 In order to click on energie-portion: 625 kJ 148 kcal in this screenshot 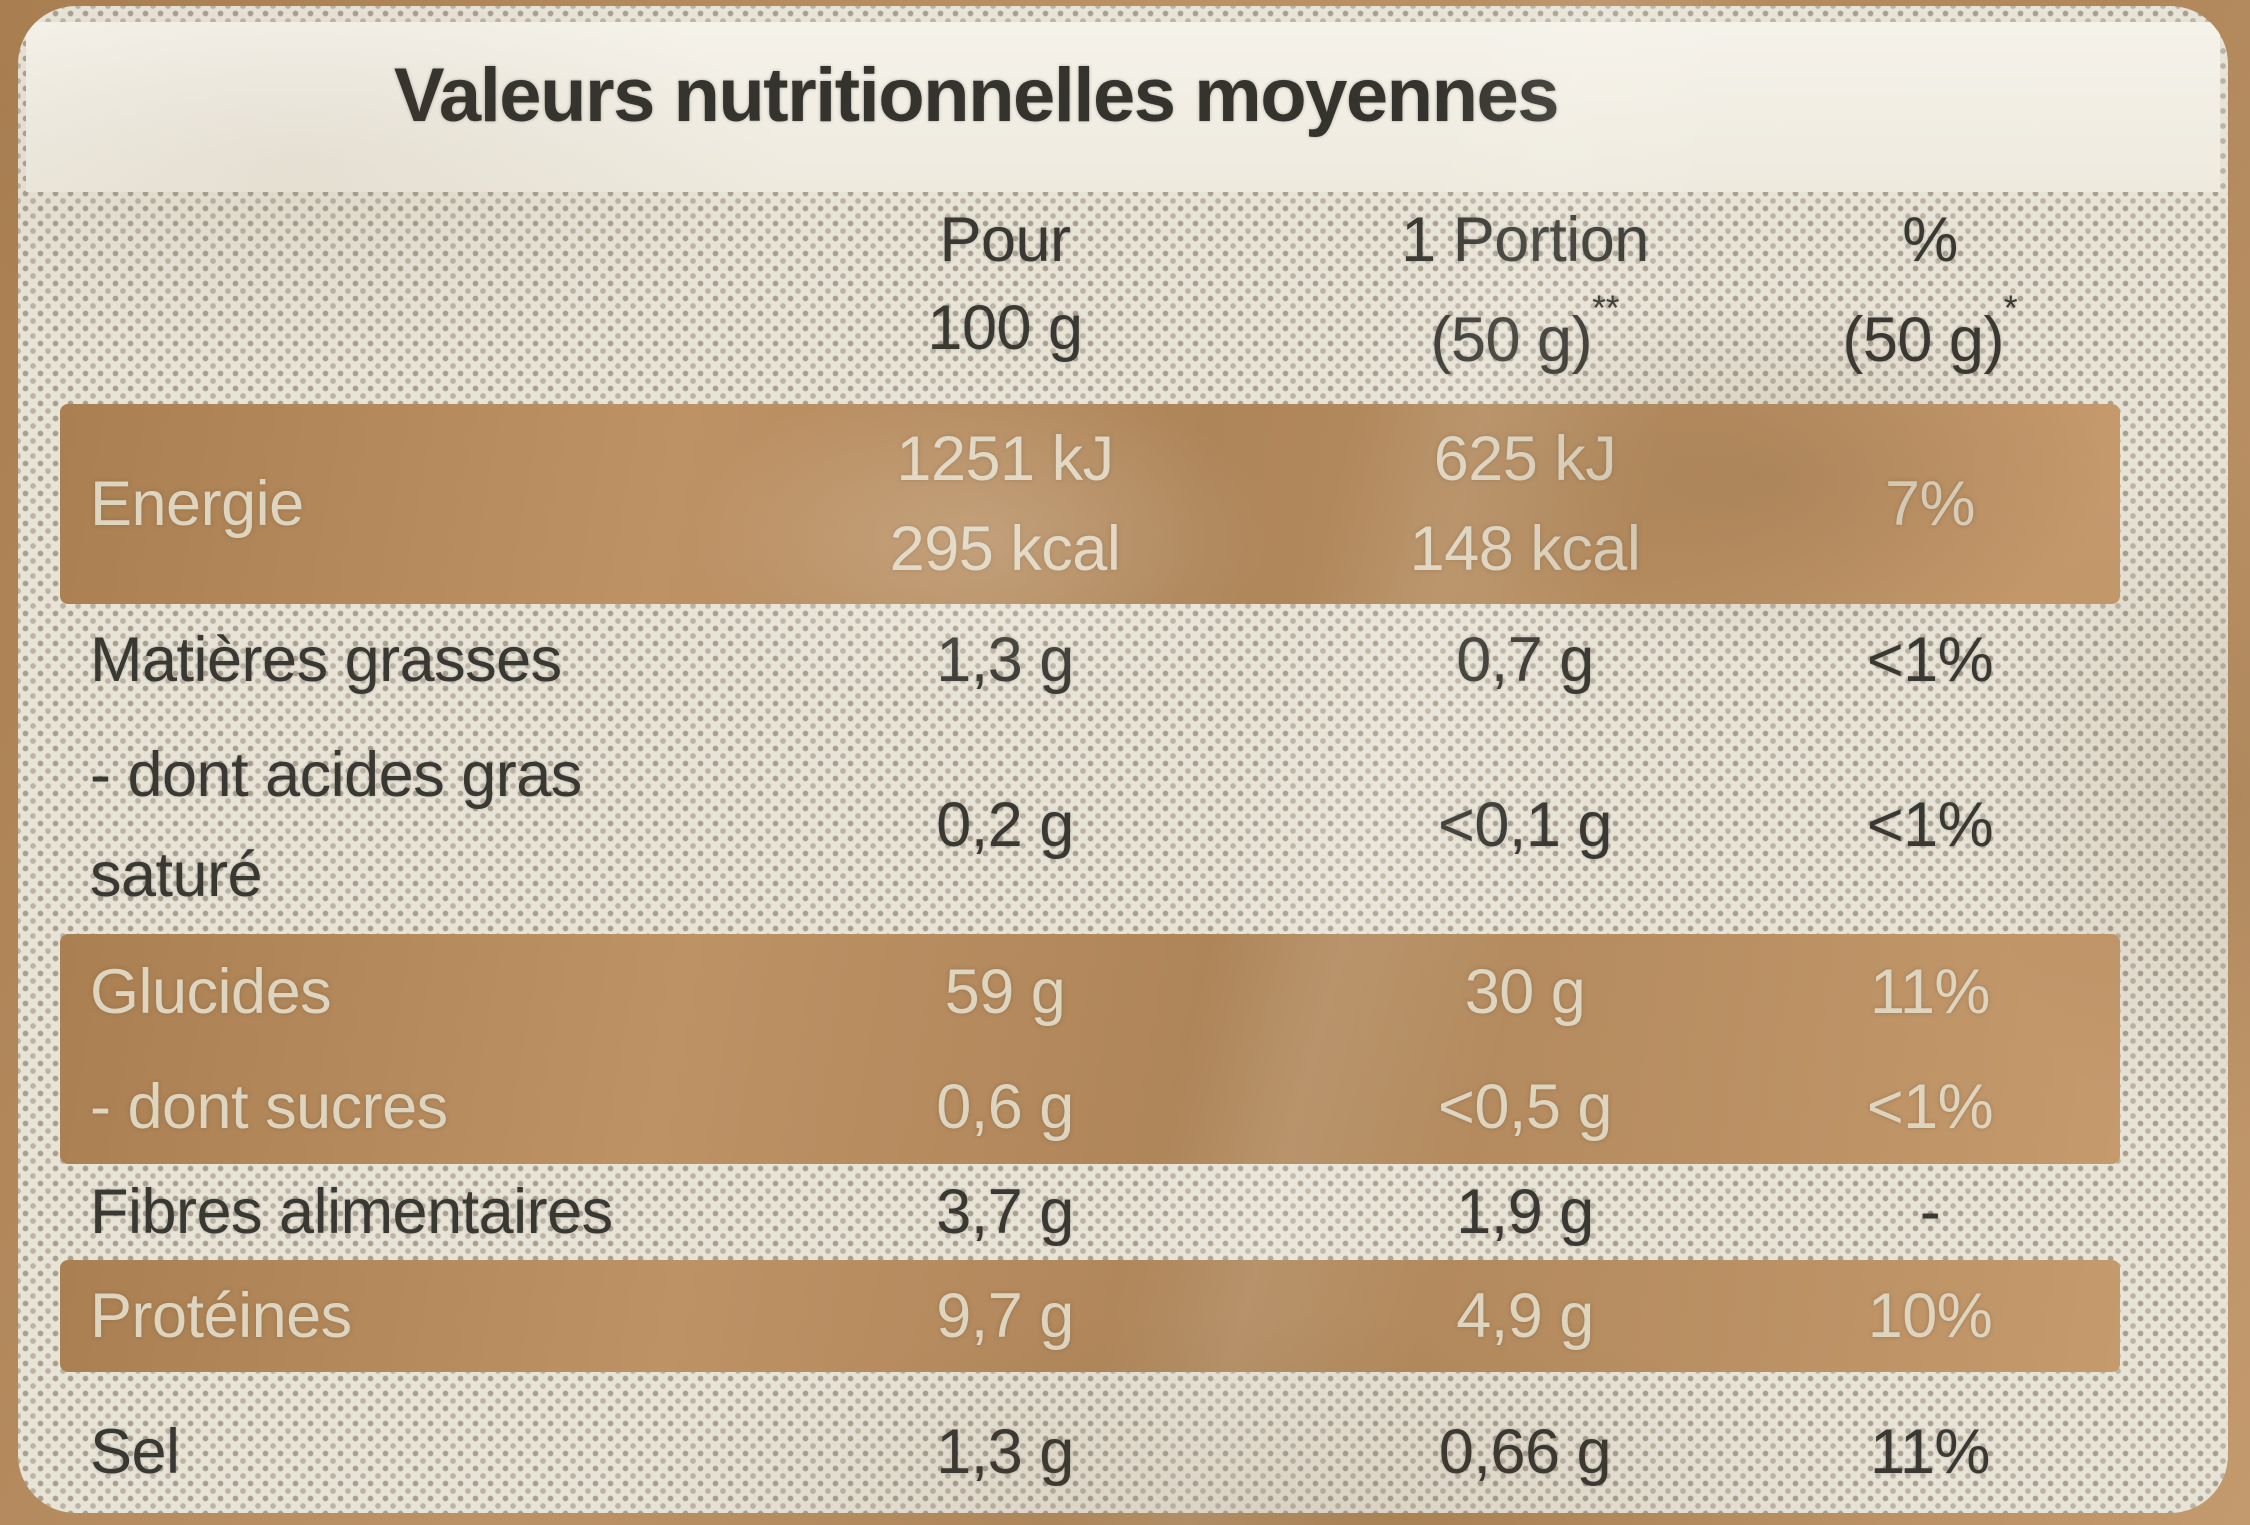, I will do `click(1525, 504)`.